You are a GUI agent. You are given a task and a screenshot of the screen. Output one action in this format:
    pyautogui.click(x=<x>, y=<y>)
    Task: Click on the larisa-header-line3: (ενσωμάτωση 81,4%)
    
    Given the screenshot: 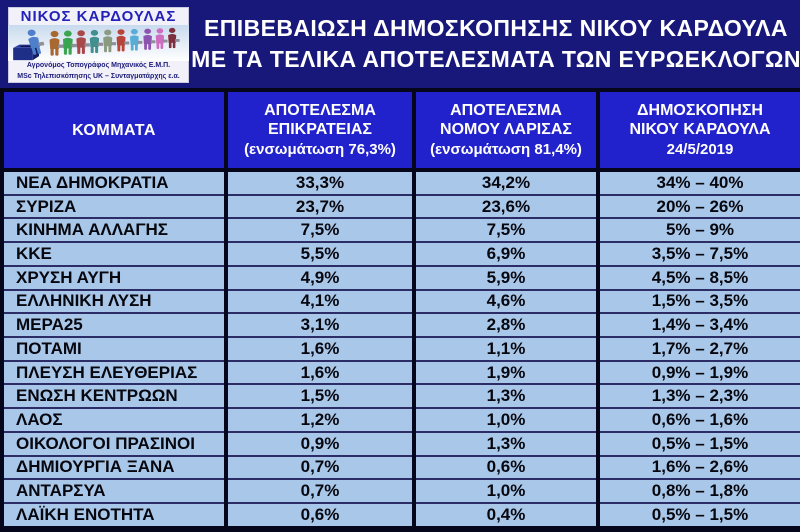 What is the action you would take?
    pyautogui.click(x=506, y=149)
    